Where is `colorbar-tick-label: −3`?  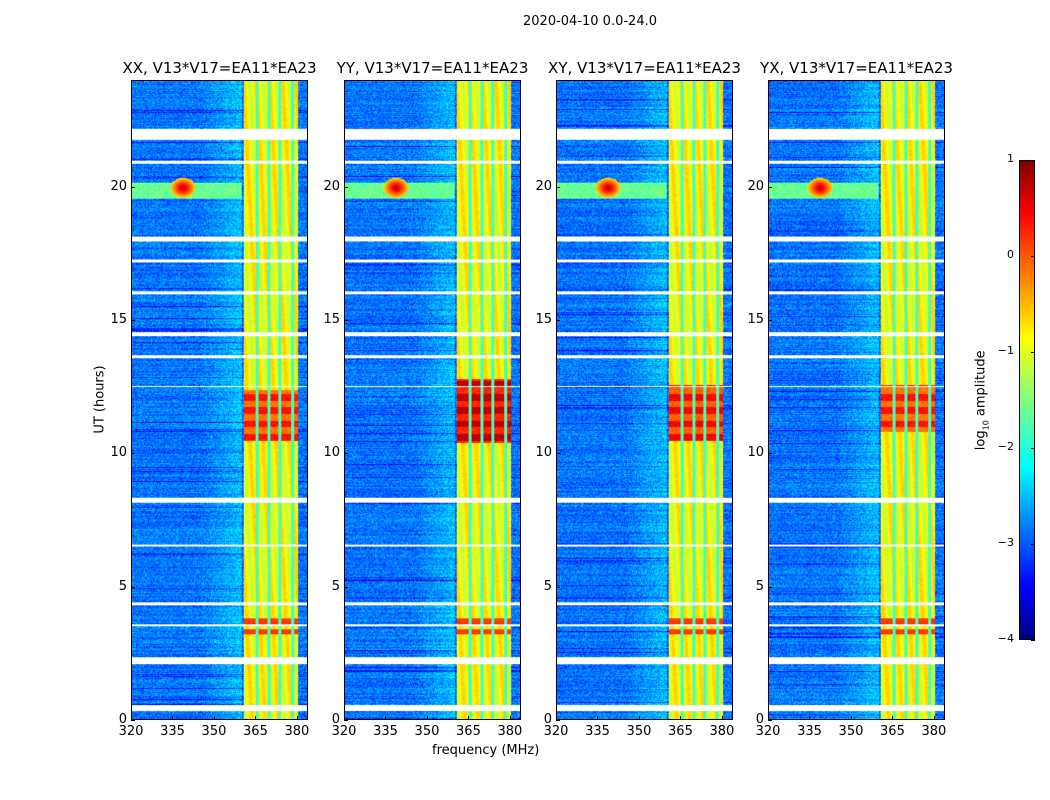 colorbar-tick-label: −3 is located at coordinates (1005, 542).